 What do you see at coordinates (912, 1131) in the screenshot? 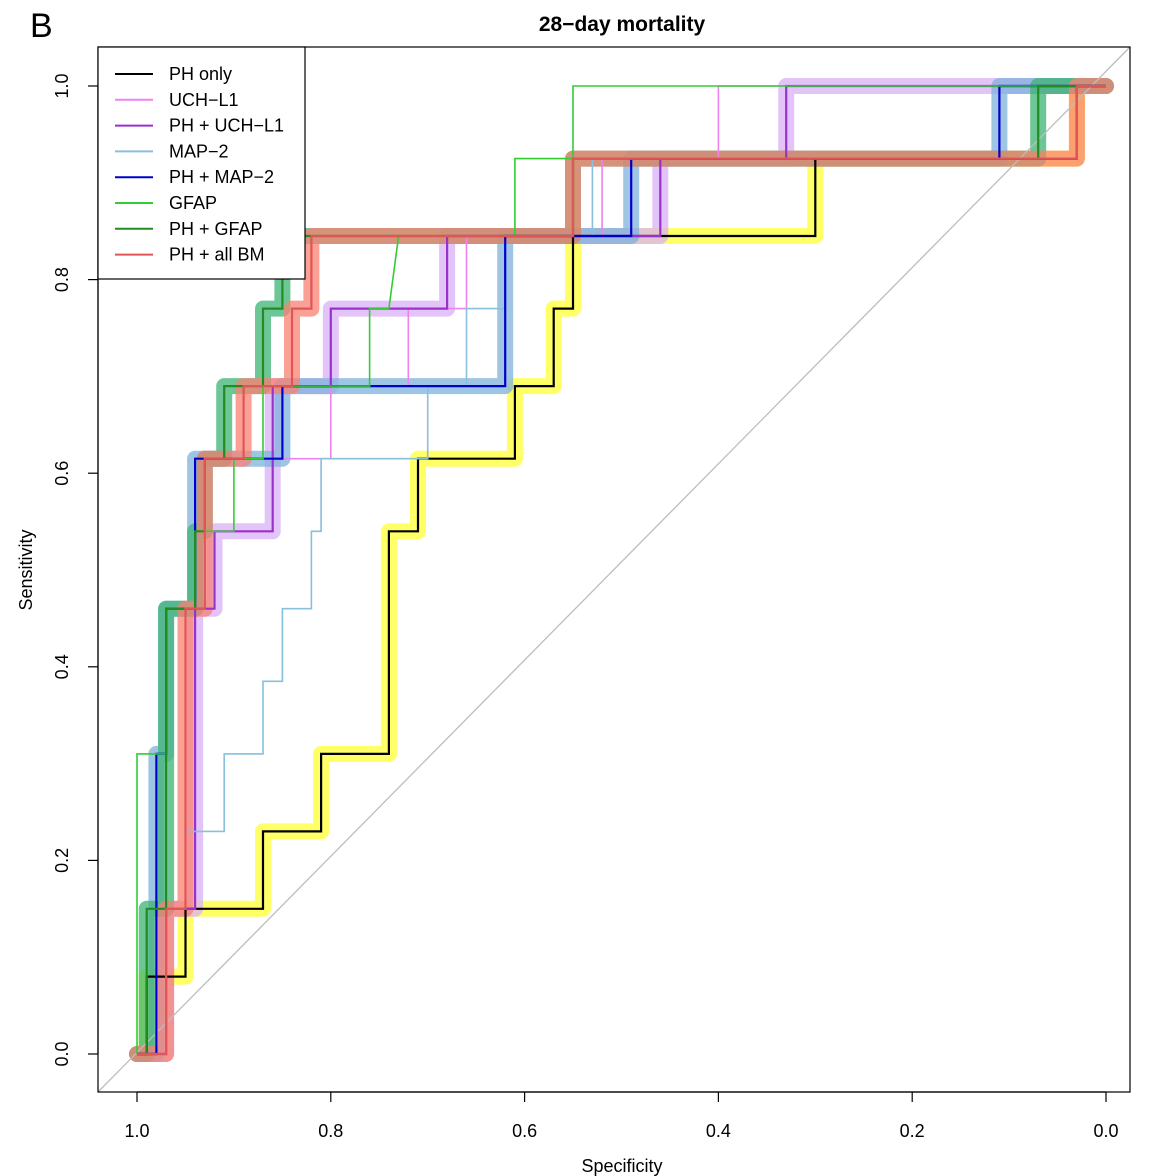
I see `x-tick-label: 0.2` at bounding box center [912, 1131].